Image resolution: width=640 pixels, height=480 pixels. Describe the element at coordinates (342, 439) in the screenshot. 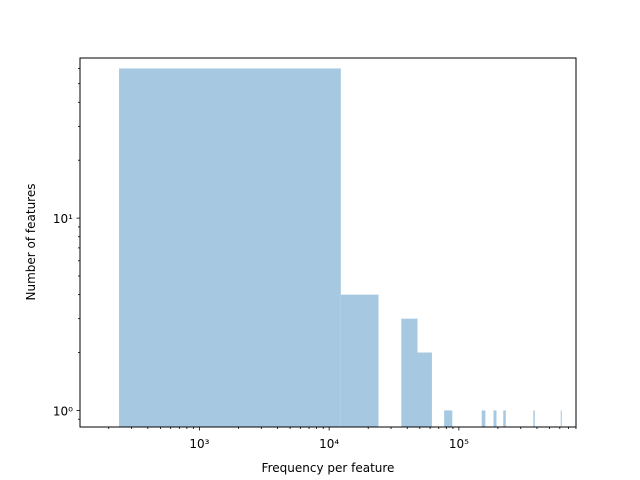

I see `x-axis-ticks: 10³ 10⁴ 10⁵` at that location.